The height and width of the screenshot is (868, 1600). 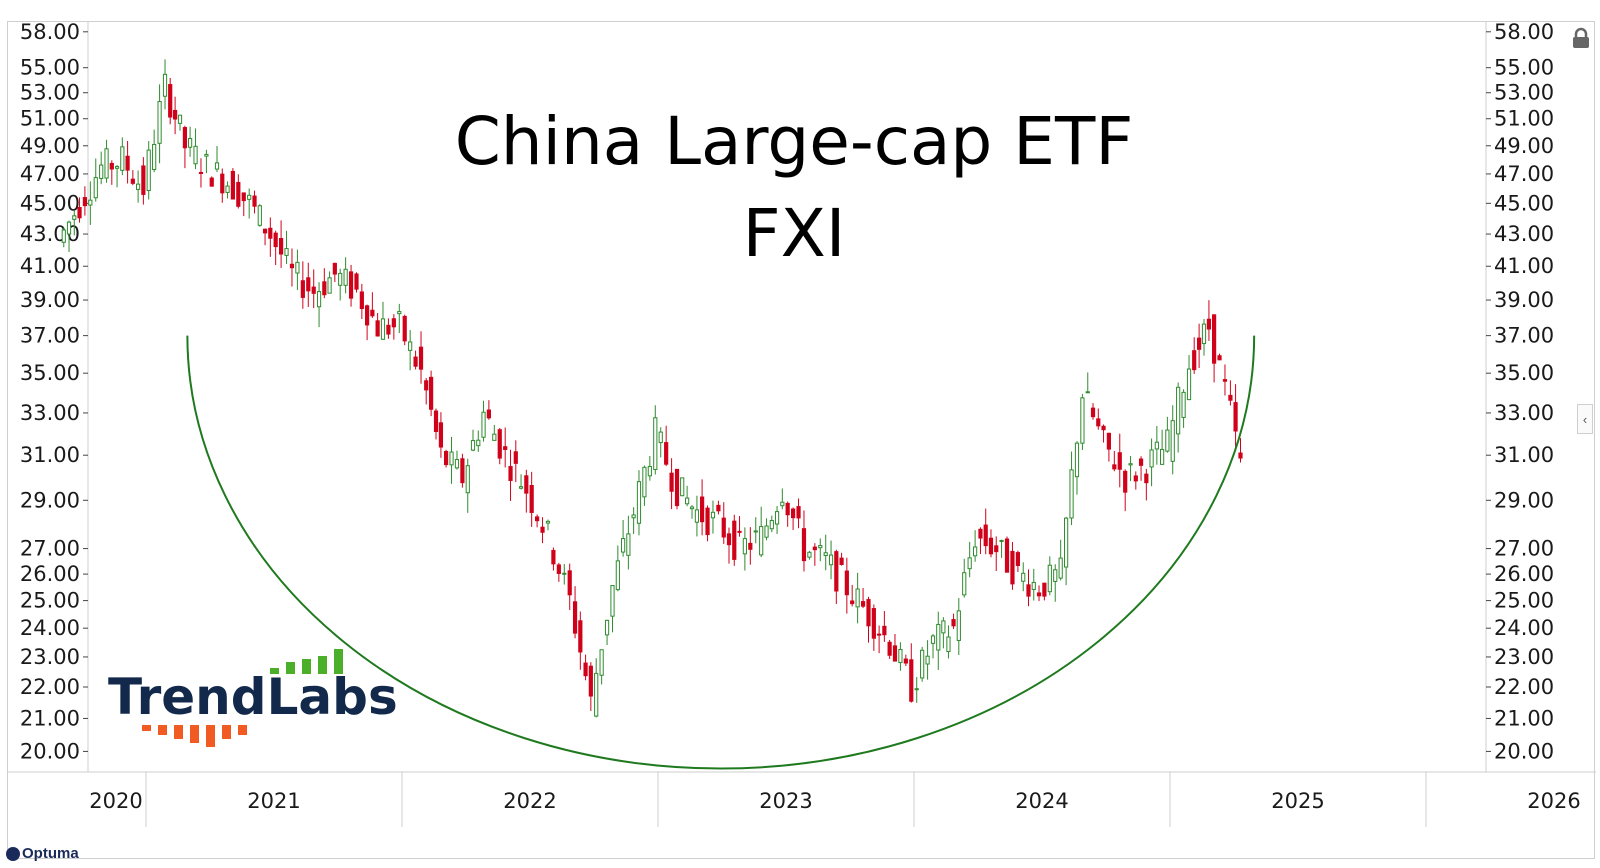 What do you see at coordinates (50, 549) in the screenshot?
I see `y-tick-label-left: 27.00` at bounding box center [50, 549].